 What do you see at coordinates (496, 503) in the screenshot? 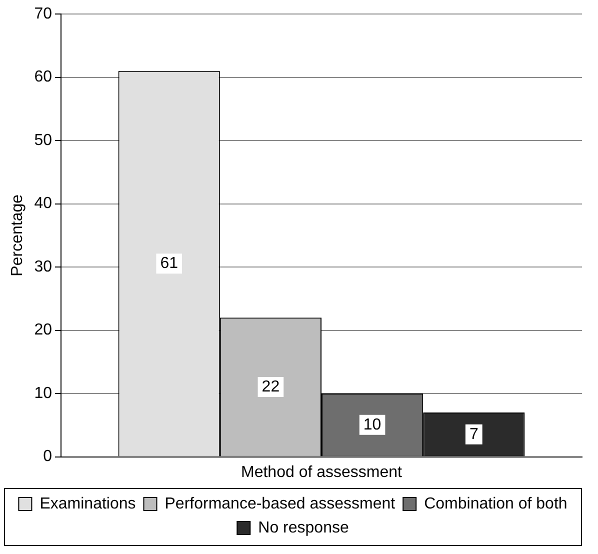
I see `legend-label: Combination of both` at bounding box center [496, 503].